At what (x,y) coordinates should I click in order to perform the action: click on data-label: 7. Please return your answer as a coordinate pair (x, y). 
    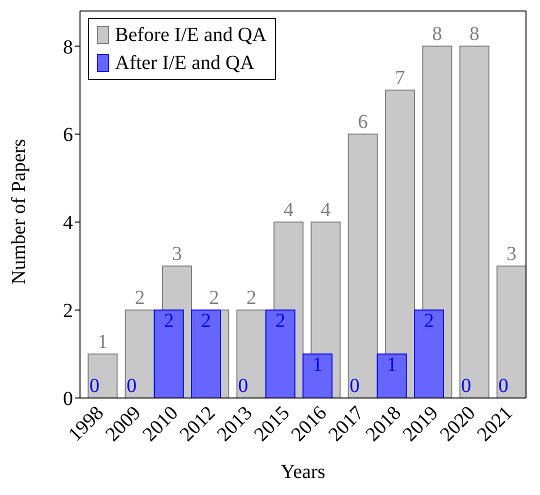
    Looking at the image, I should click on (400, 78).